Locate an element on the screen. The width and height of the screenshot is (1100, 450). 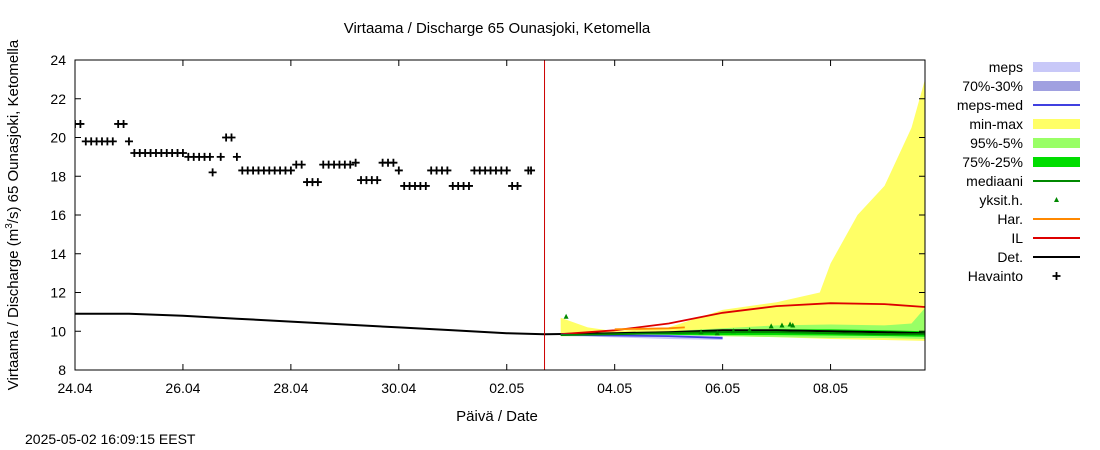
legend-label-meps7030: 70%-30% is located at coordinates (992, 86).